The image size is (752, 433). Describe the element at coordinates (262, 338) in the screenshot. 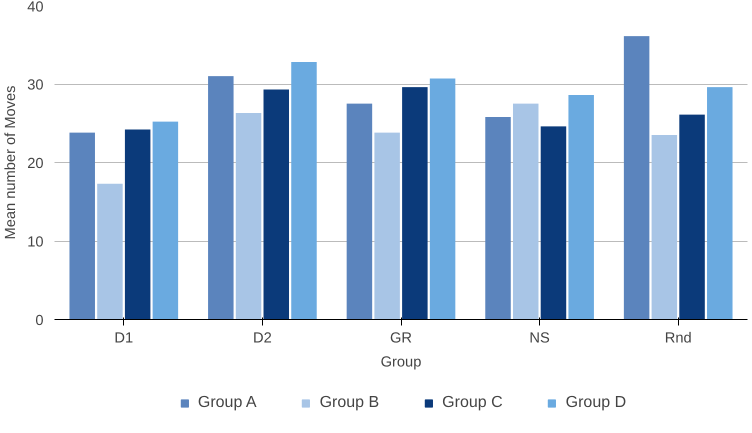

I see `x-tick-label: D2` at that location.